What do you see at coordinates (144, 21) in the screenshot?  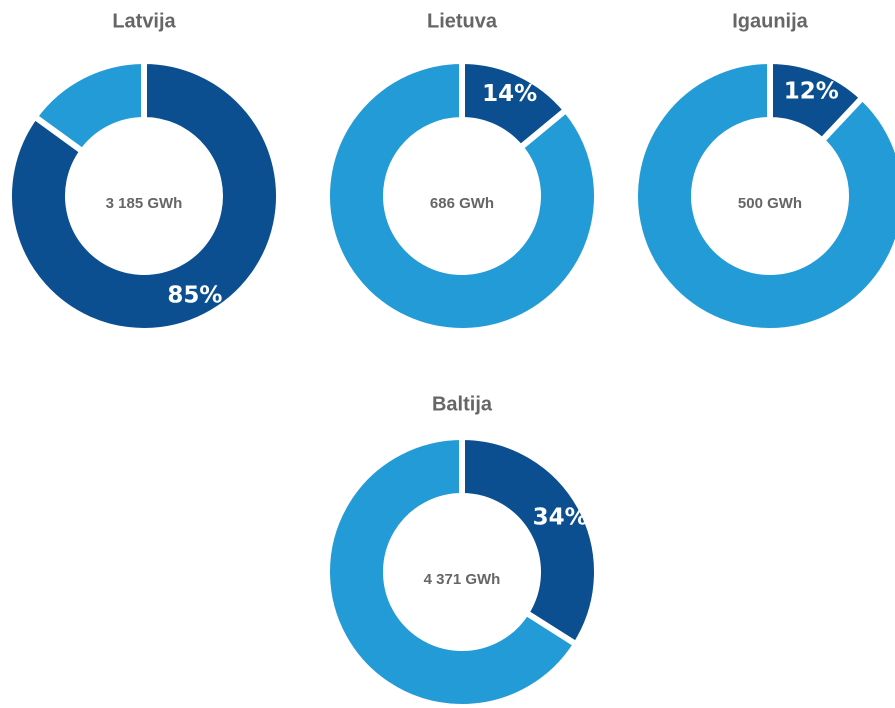 I see `chart-title: Latvija` at bounding box center [144, 21].